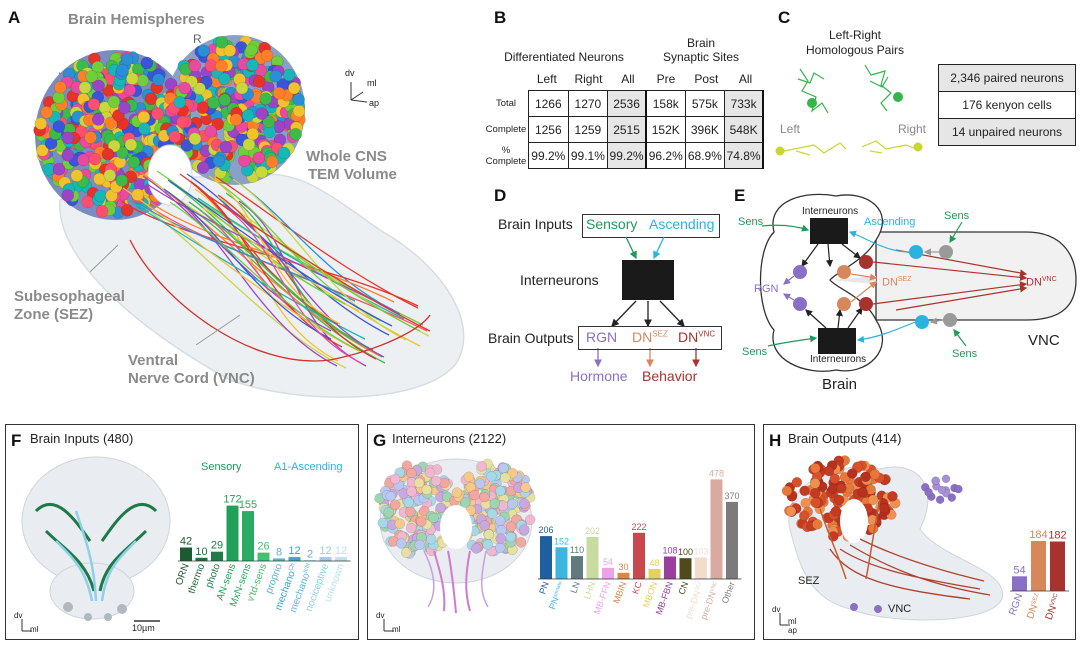 Image resolution: width=1080 pixels, height=645 pixels. I want to click on rgn-label: RGN, so click(602, 337).